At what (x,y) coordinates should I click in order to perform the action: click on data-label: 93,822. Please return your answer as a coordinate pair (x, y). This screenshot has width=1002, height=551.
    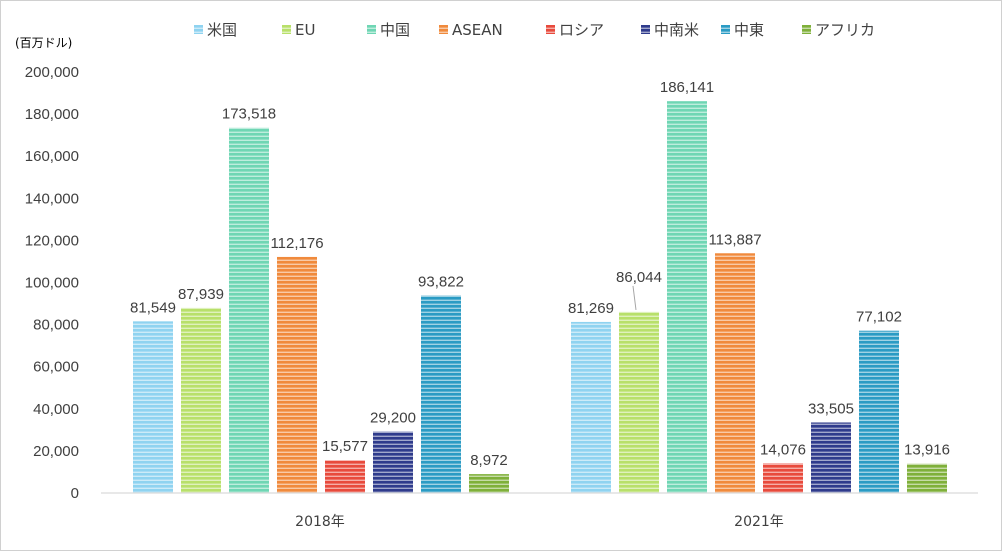
    Looking at the image, I should click on (441, 282).